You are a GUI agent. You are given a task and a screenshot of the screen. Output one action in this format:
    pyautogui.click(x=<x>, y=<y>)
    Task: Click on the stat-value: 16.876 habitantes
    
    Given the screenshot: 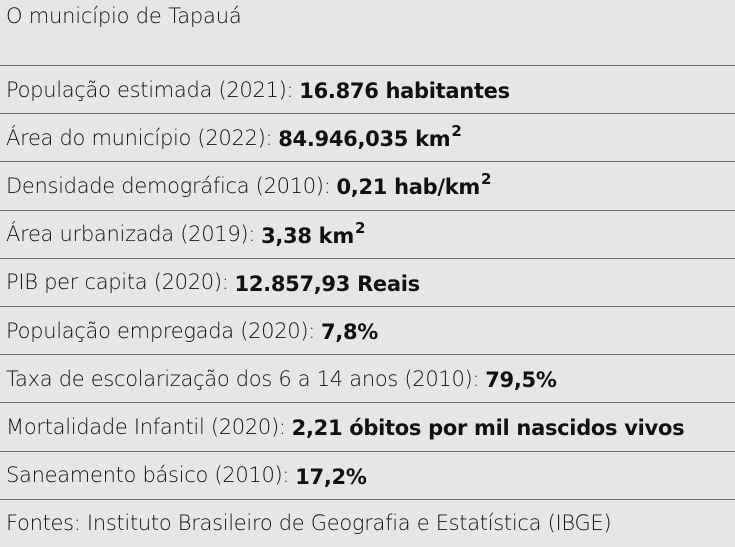 What is the action you would take?
    pyautogui.click(x=404, y=91)
    